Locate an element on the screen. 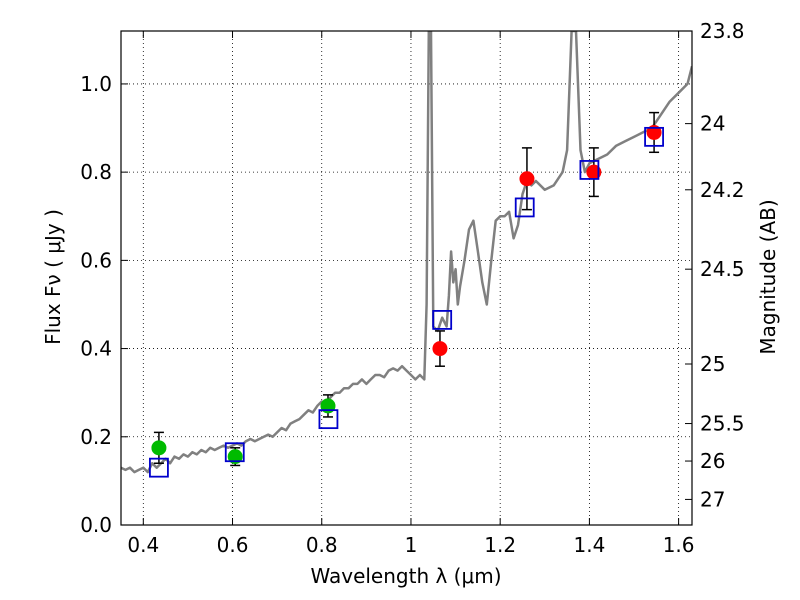 This screenshot has width=800, height=600. right-tick-label: 26 is located at coordinates (712, 461).